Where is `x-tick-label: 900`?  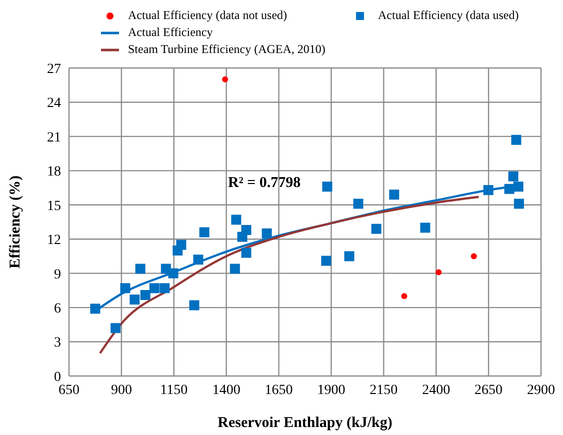
x-tick-label: 900 is located at coordinates (121, 390).